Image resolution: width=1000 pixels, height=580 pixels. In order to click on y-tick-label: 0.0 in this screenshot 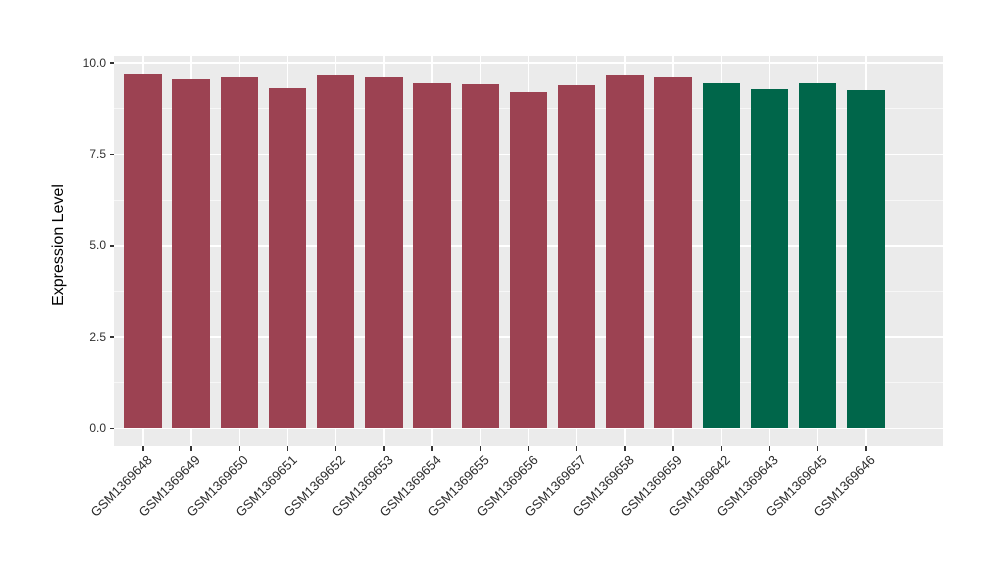, I will do `click(97, 428)`.